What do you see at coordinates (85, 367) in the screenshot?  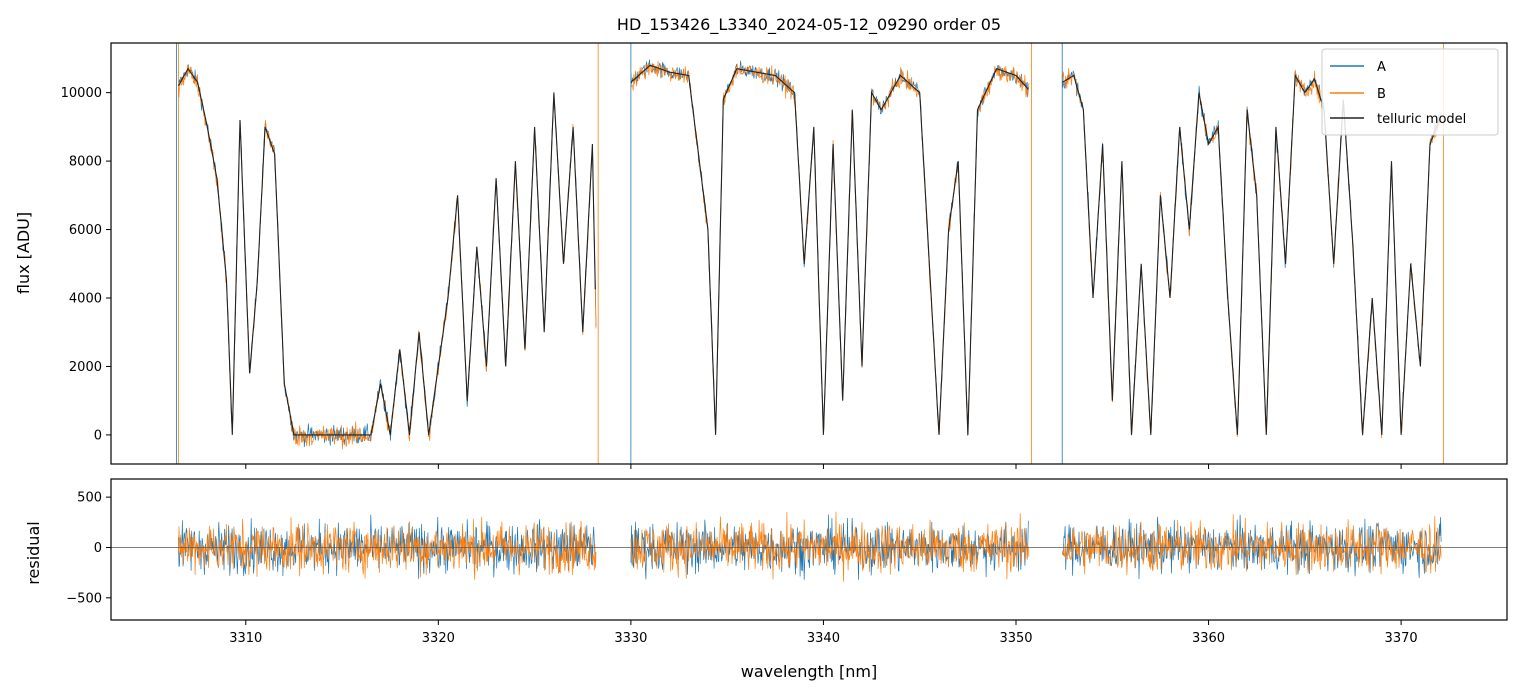 I see `flux-y-tick-label: 2000` at bounding box center [85, 367].